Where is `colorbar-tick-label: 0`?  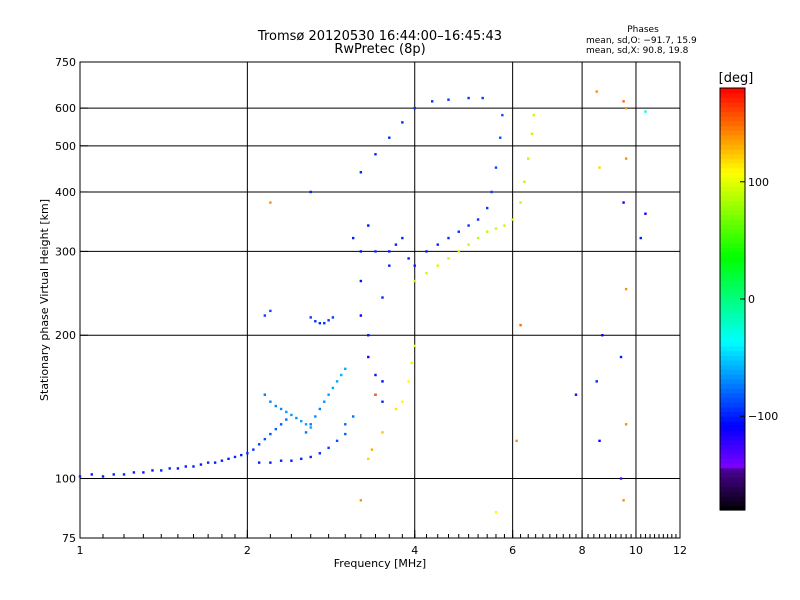 colorbar-tick-label: 0 is located at coordinates (751, 299).